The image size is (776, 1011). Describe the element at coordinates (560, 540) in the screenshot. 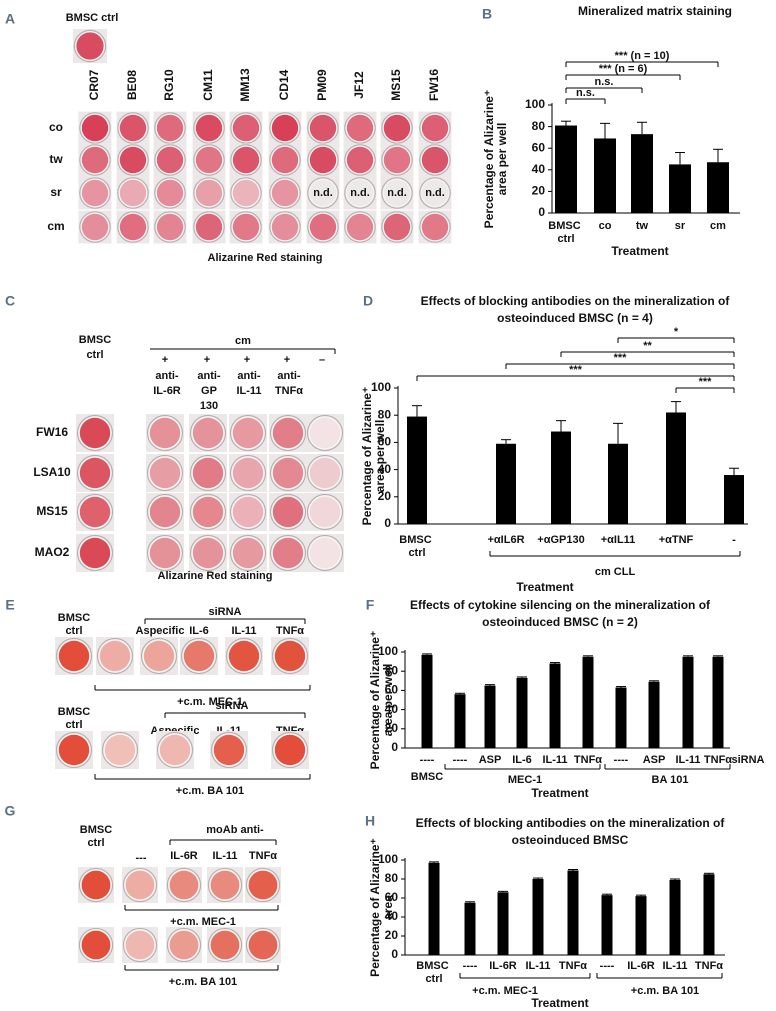

I see `x-tick-label: +αGP130` at that location.